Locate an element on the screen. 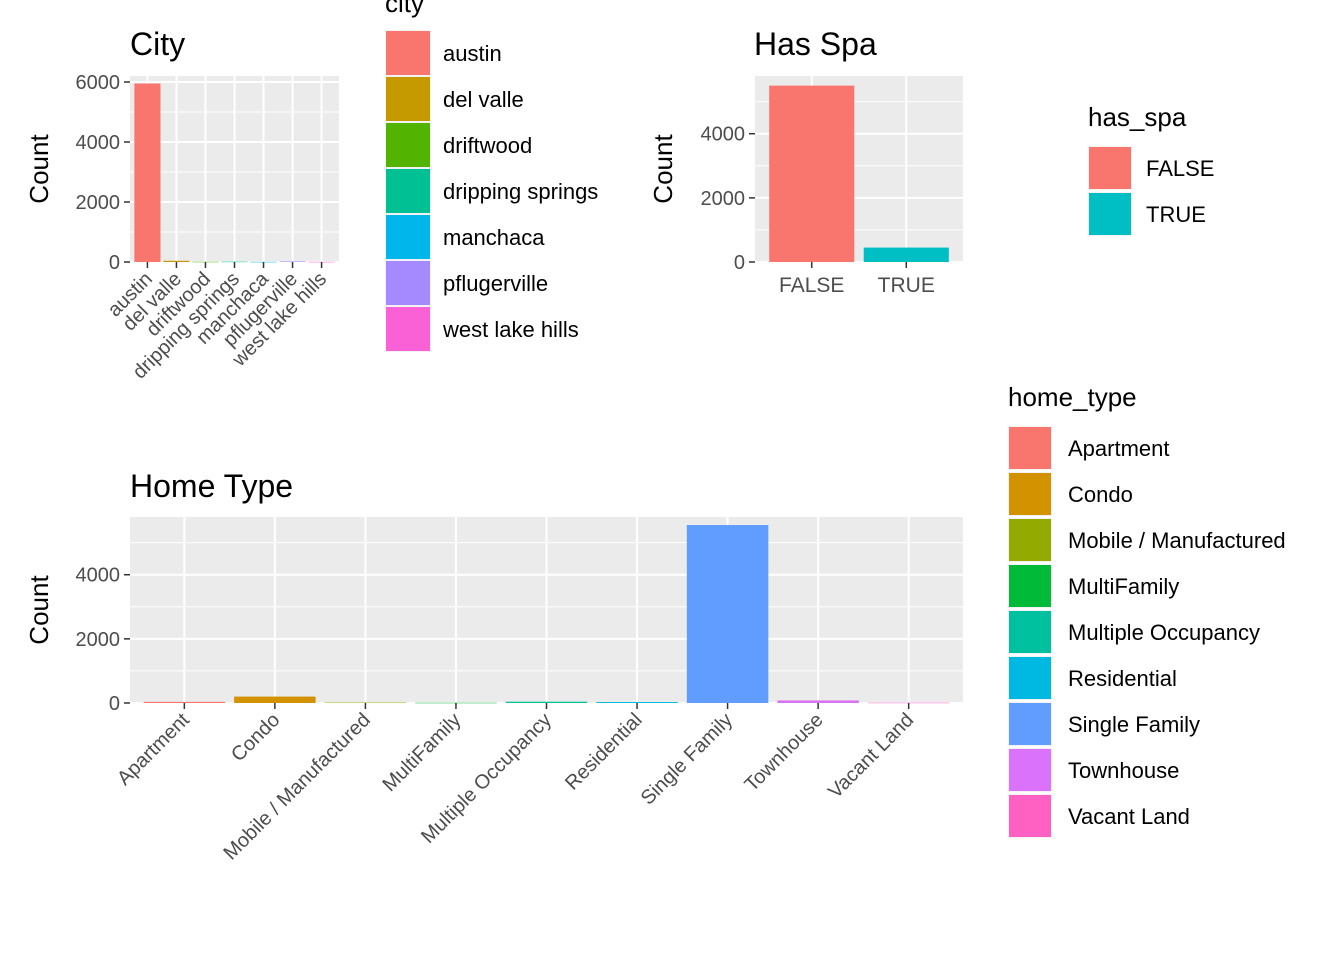  bar-multiple-occupancy is located at coordinates (546, 702).